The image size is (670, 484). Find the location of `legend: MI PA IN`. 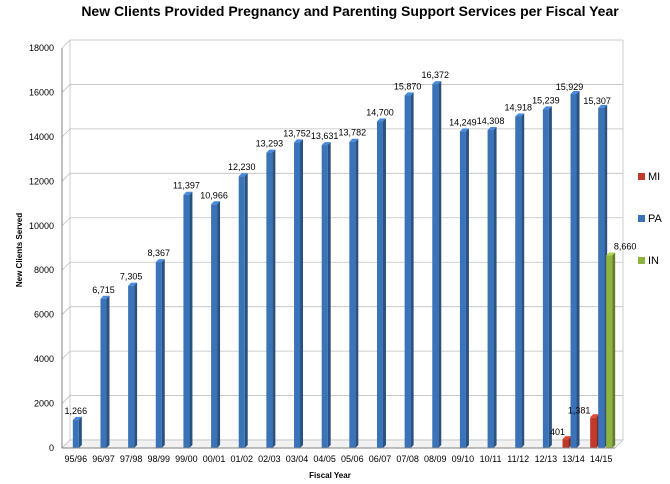

legend: MI PA IN is located at coordinates (650, 219).